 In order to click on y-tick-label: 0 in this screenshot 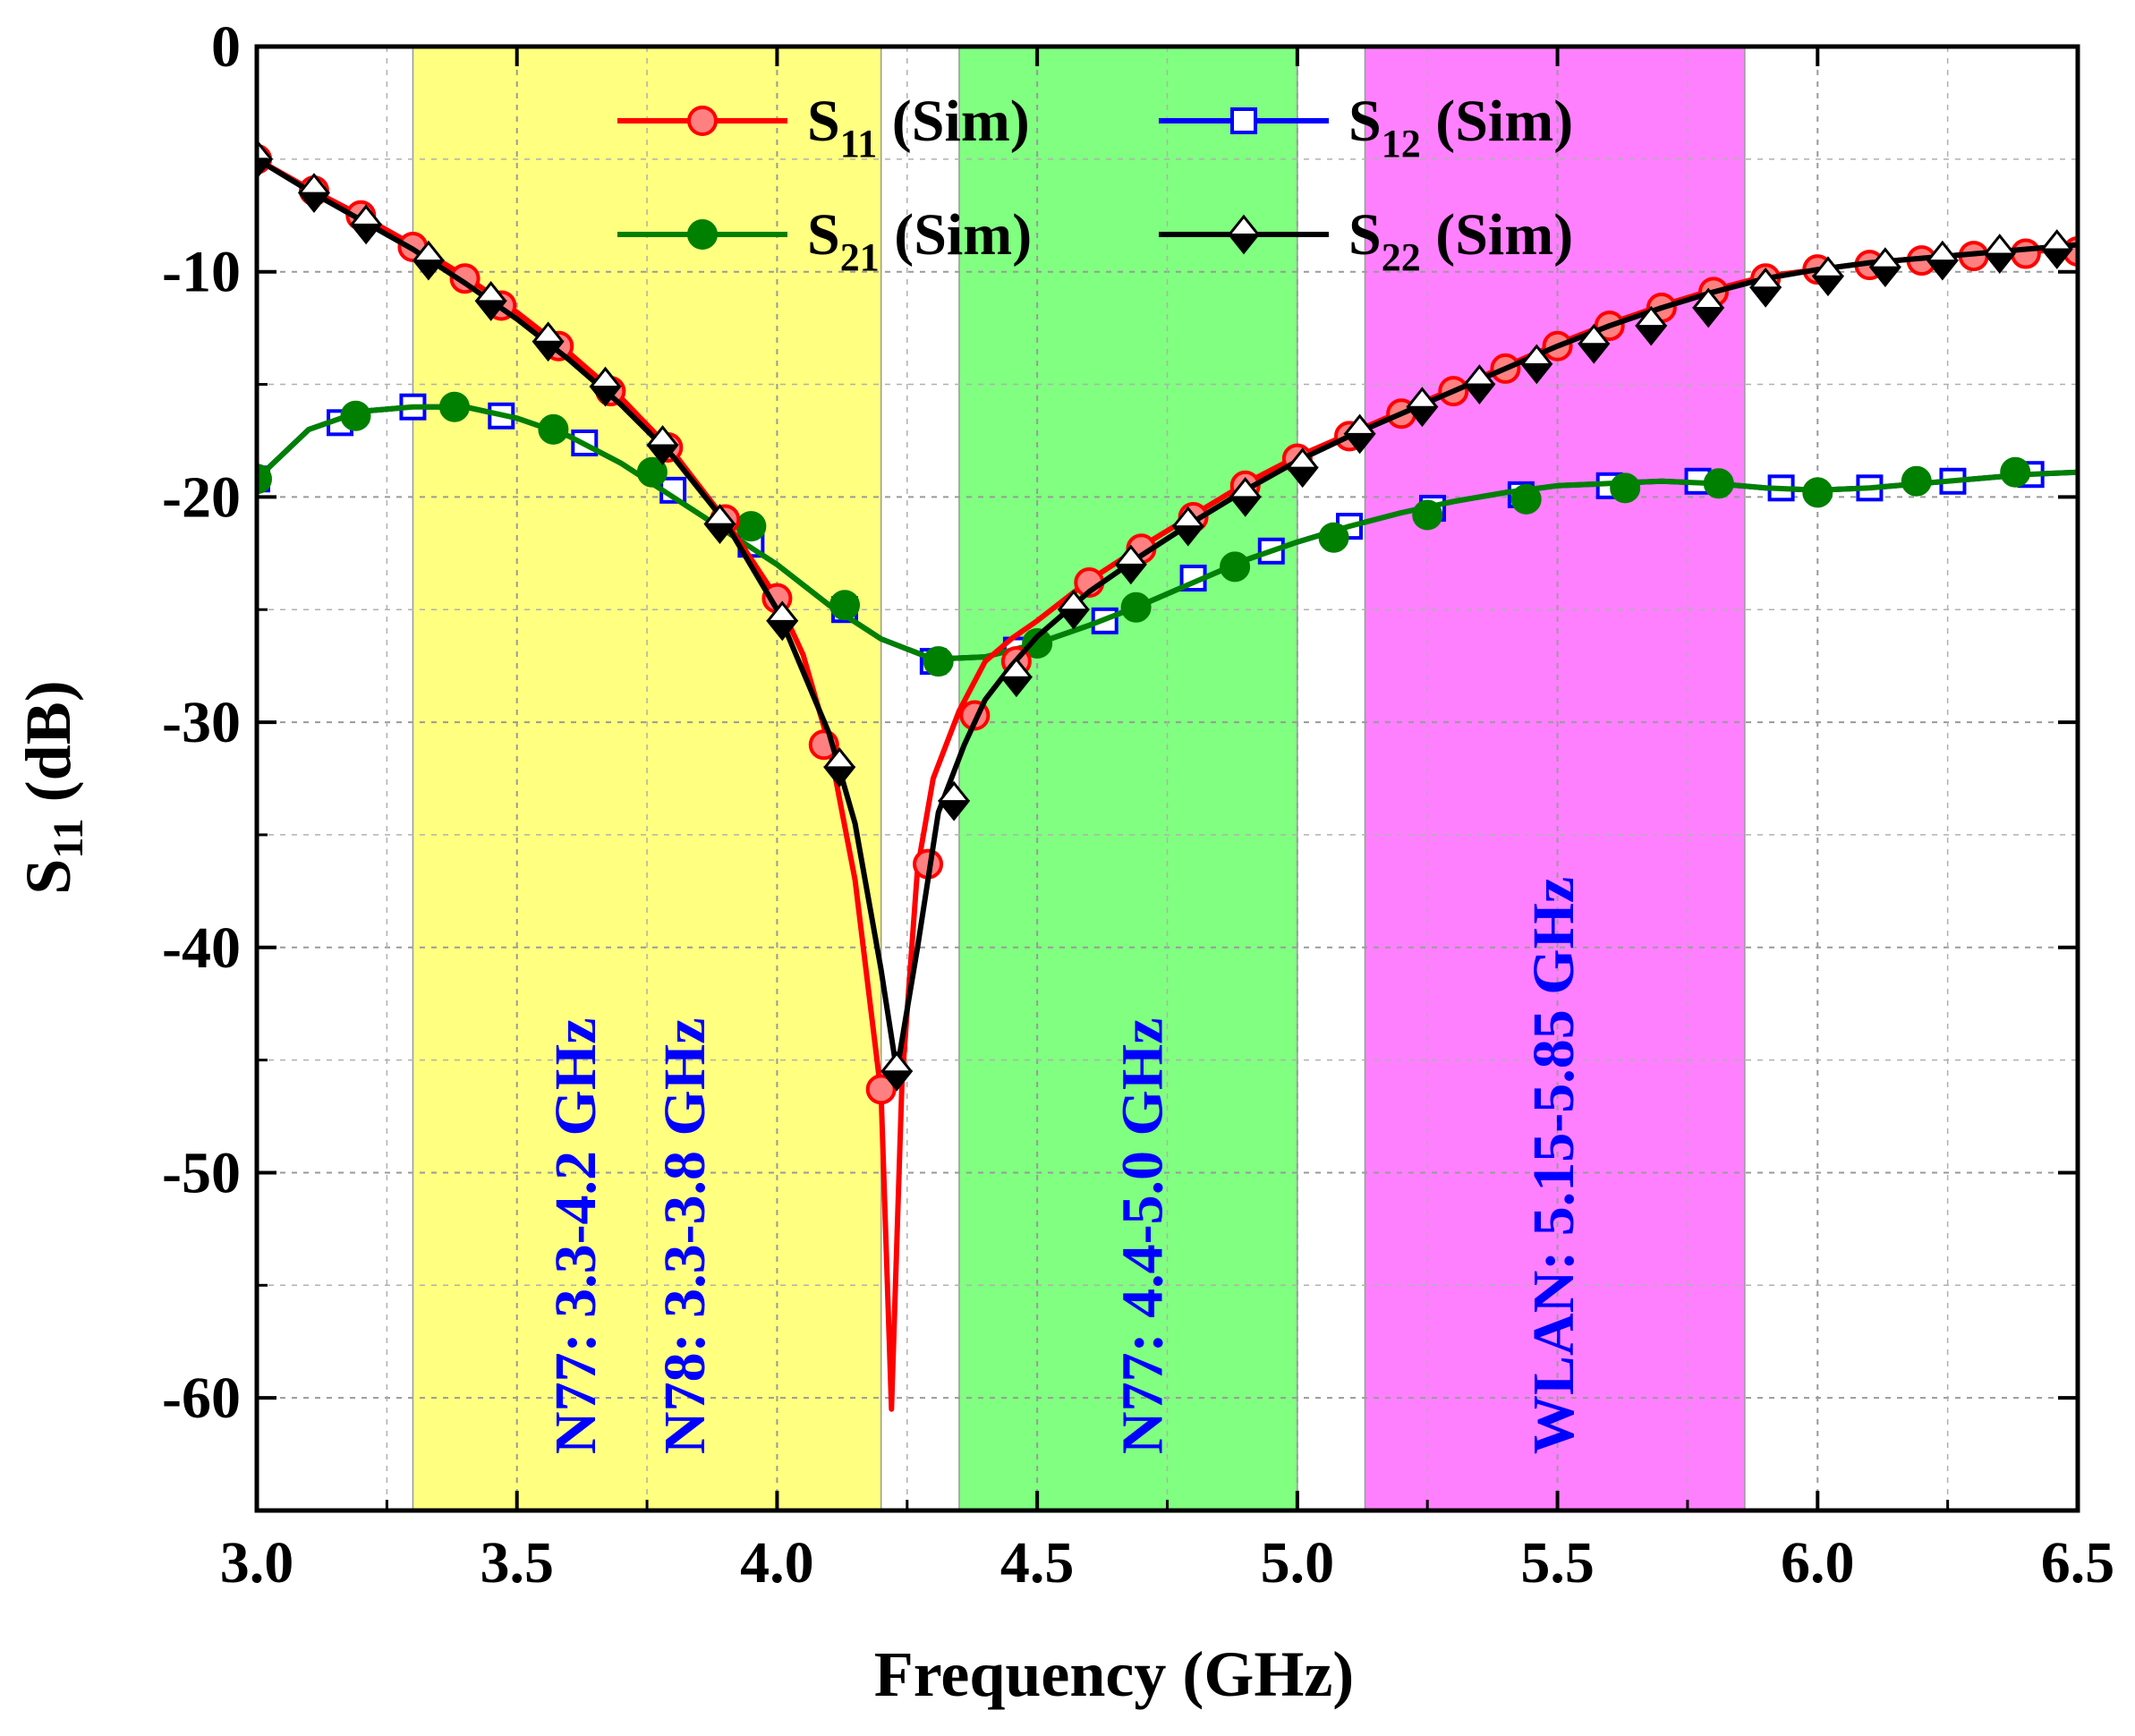, I will do `click(226, 47)`.